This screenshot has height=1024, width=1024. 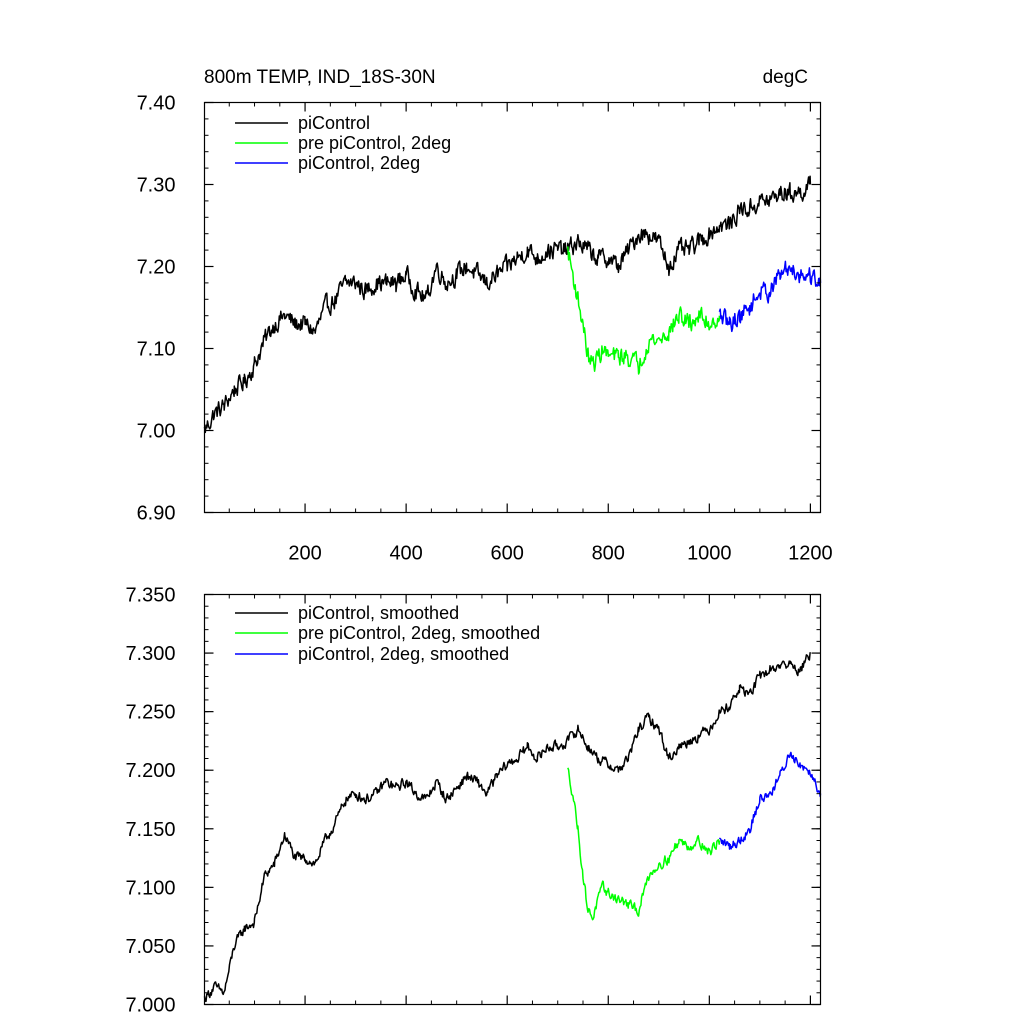 I want to click on series-line-pre-picontrol-2deg, so click(x=644, y=310).